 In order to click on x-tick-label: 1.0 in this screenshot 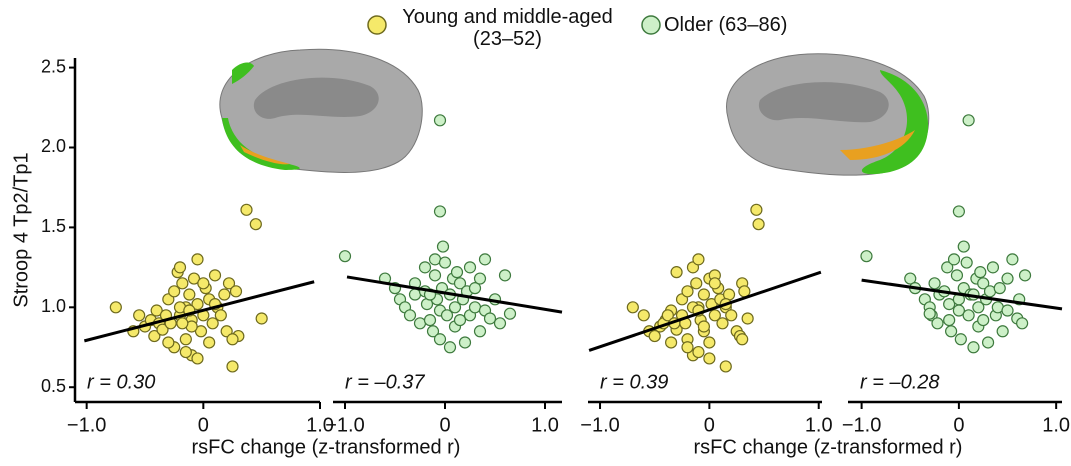, I will do `click(1056, 425)`.